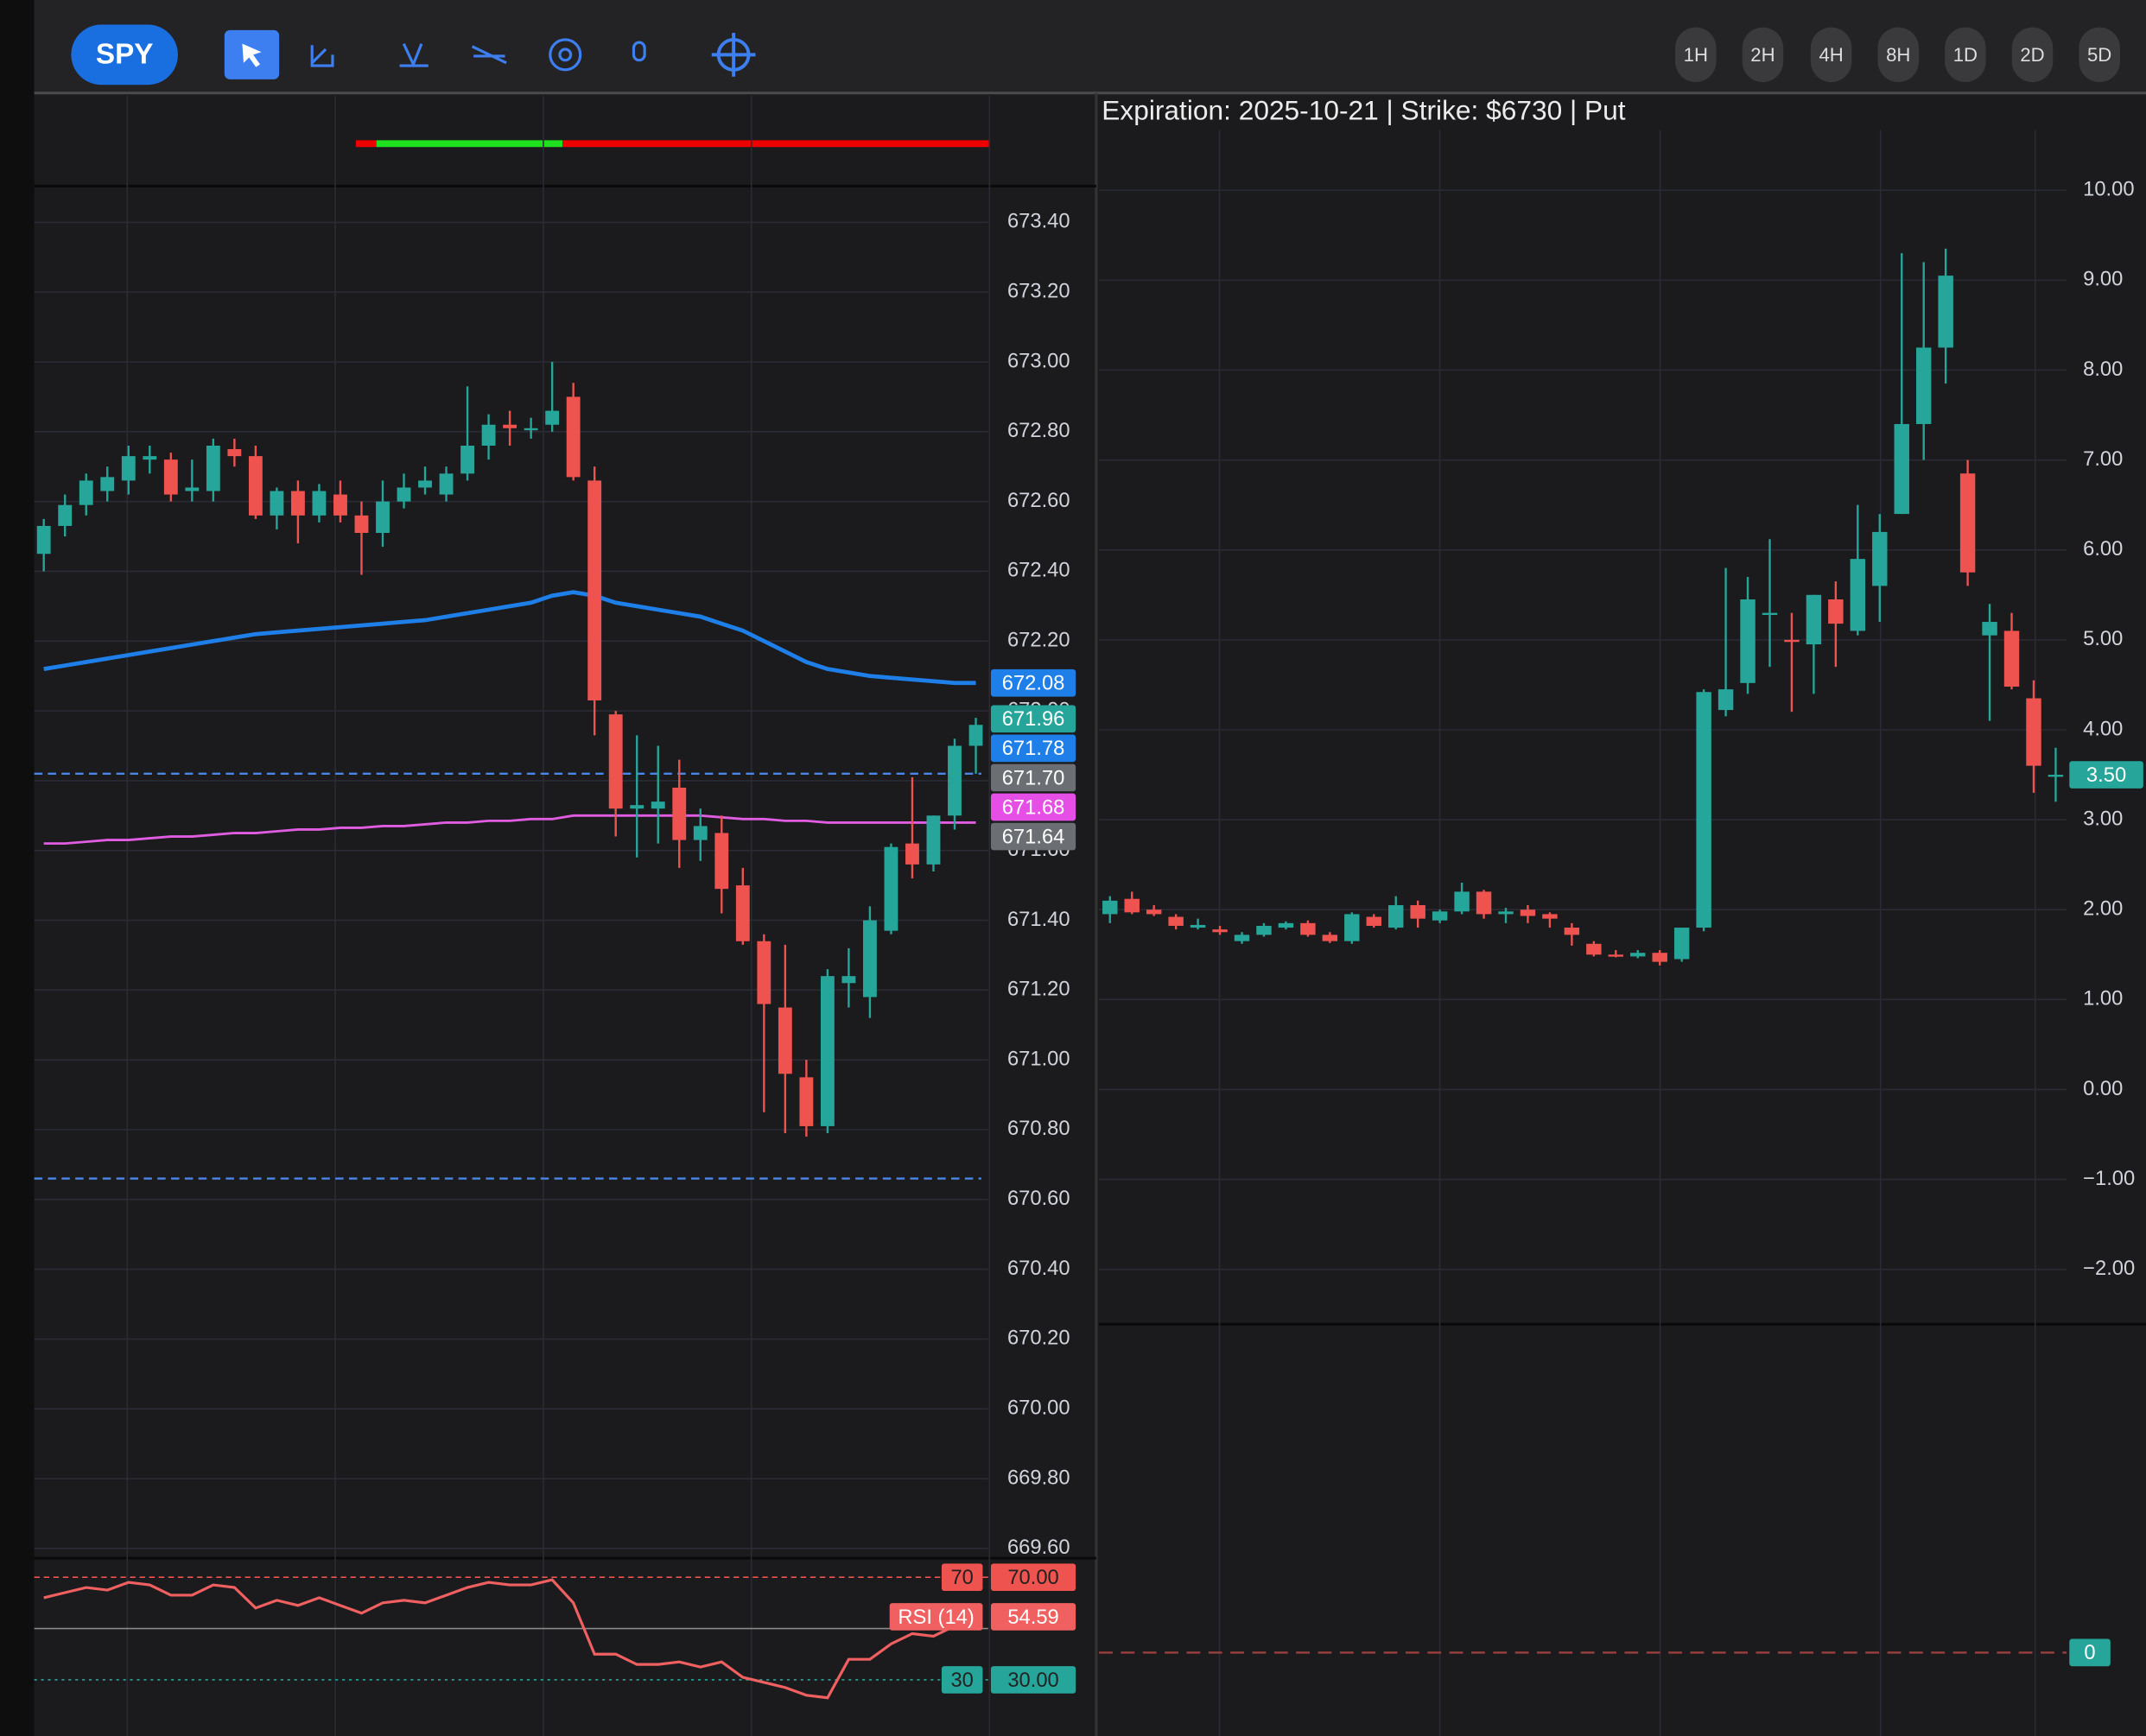 The height and width of the screenshot is (1736, 2146). I want to click on rsi-level-value: 70, so click(962, 1577).